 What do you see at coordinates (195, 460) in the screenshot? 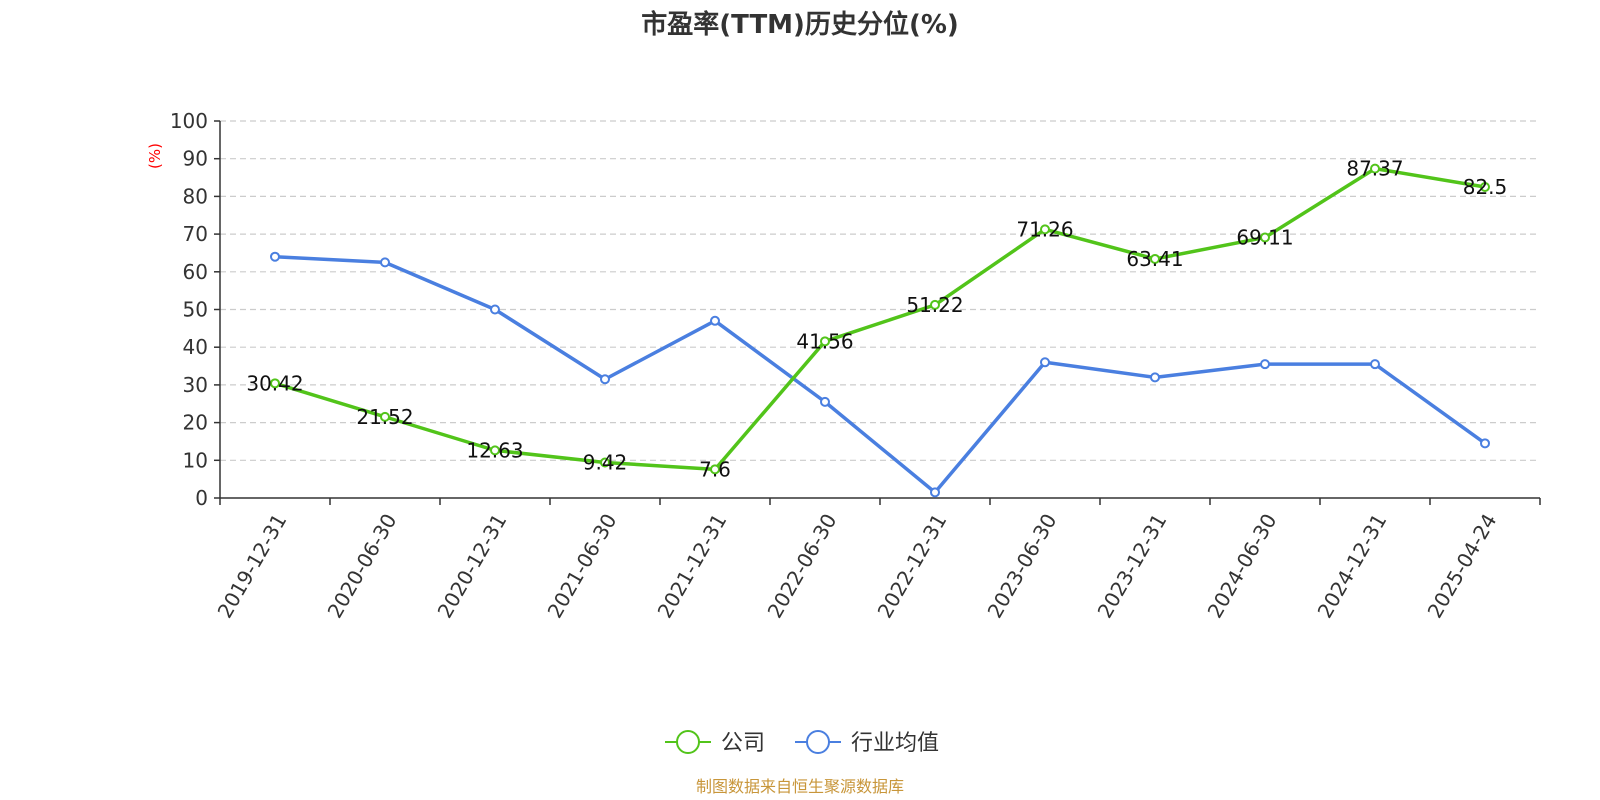
I see `y-tick-label: 10` at bounding box center [195, 460].